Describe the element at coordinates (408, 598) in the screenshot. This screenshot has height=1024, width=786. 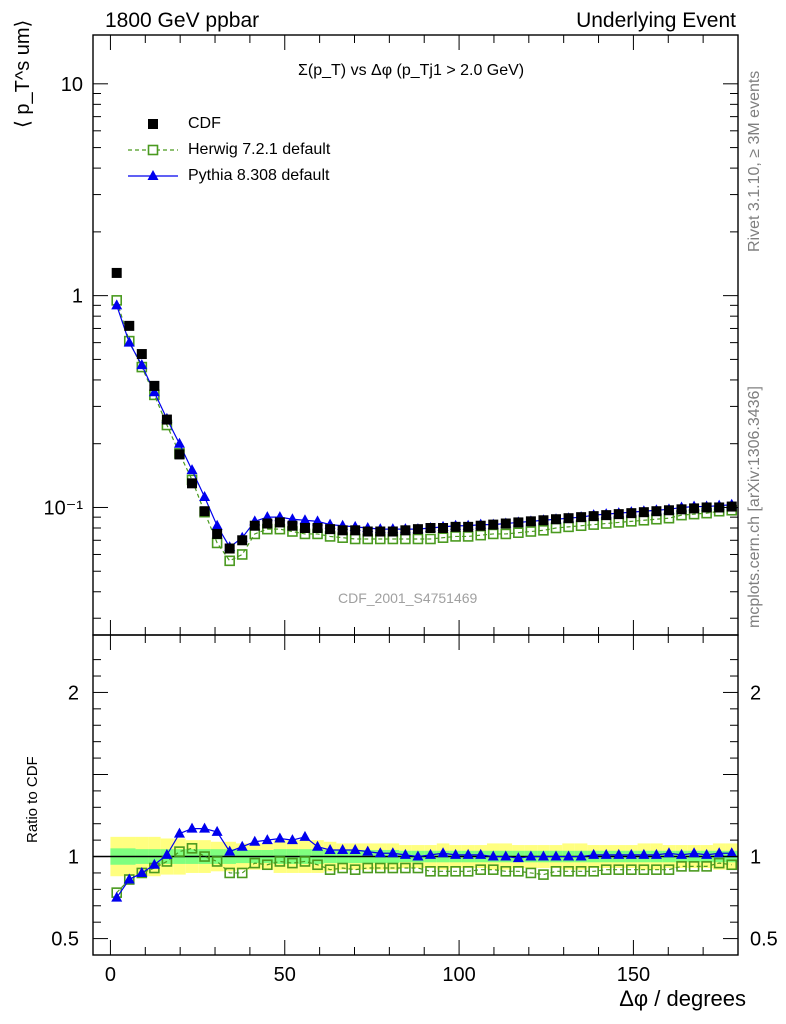
I see `watermark: CDF_2001_S4751469` at that location.